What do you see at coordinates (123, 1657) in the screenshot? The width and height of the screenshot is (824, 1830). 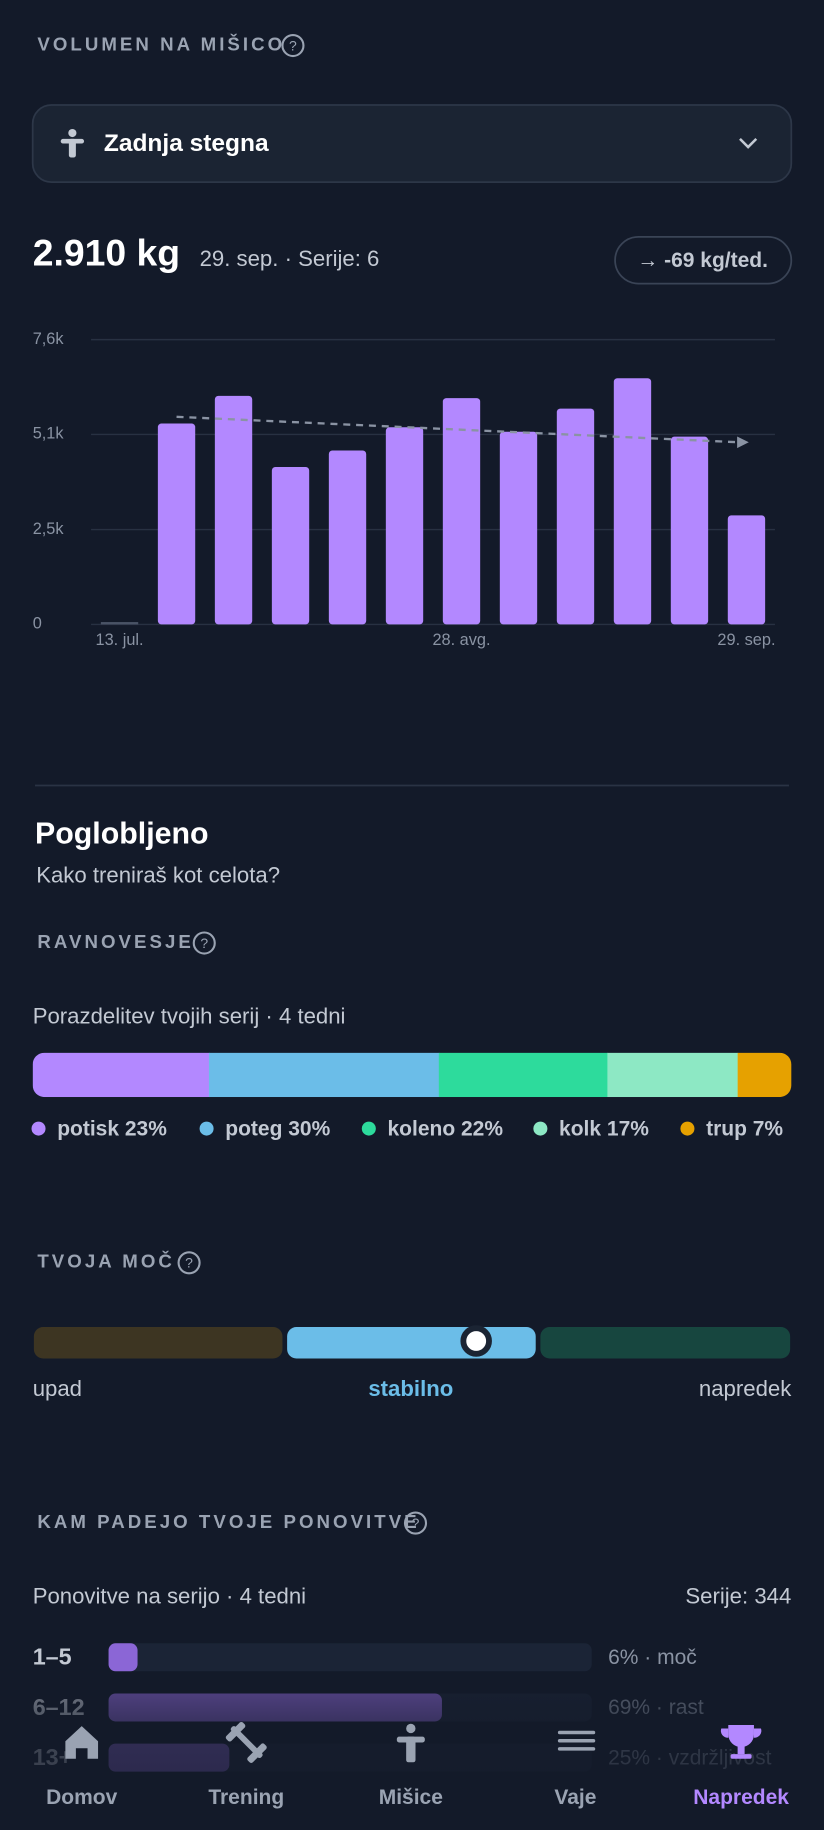 I see `rep-bar` at bounding box center [123, 1657].